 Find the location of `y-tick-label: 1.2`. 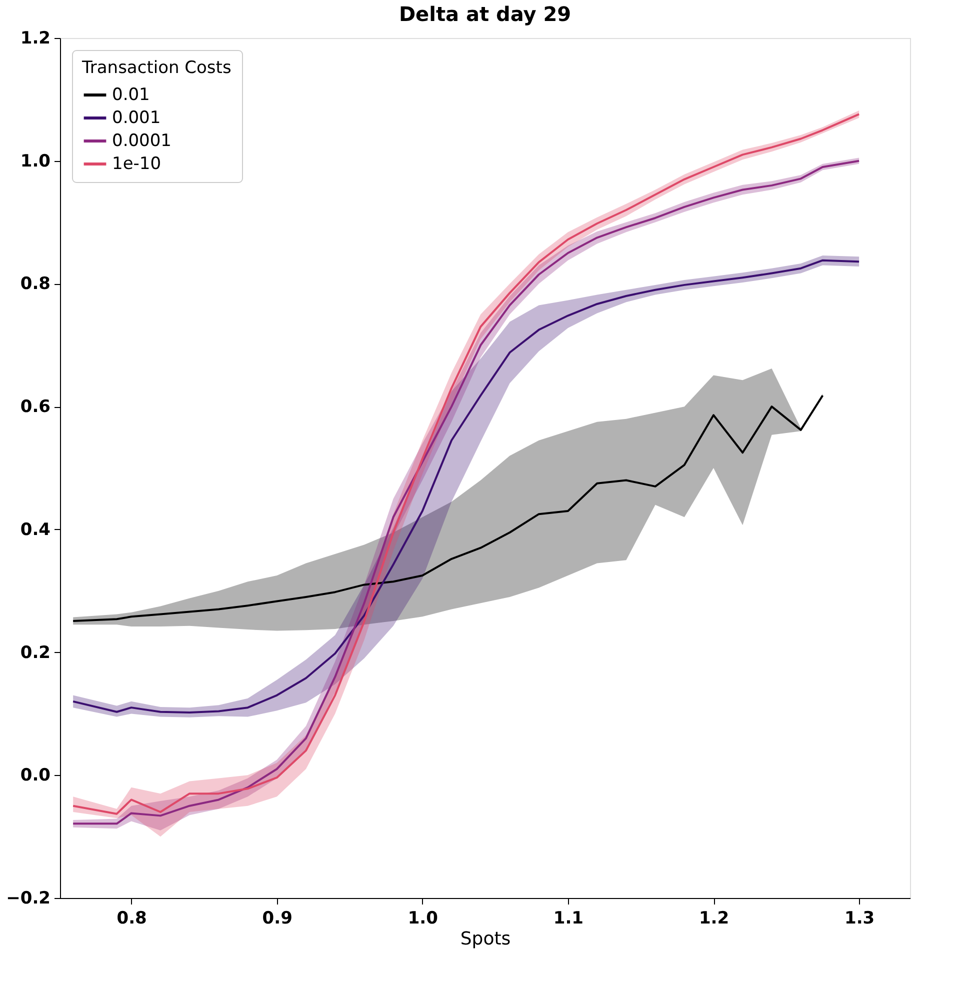

y-tick-label: 1.2 is located at coordinates (35, 38).